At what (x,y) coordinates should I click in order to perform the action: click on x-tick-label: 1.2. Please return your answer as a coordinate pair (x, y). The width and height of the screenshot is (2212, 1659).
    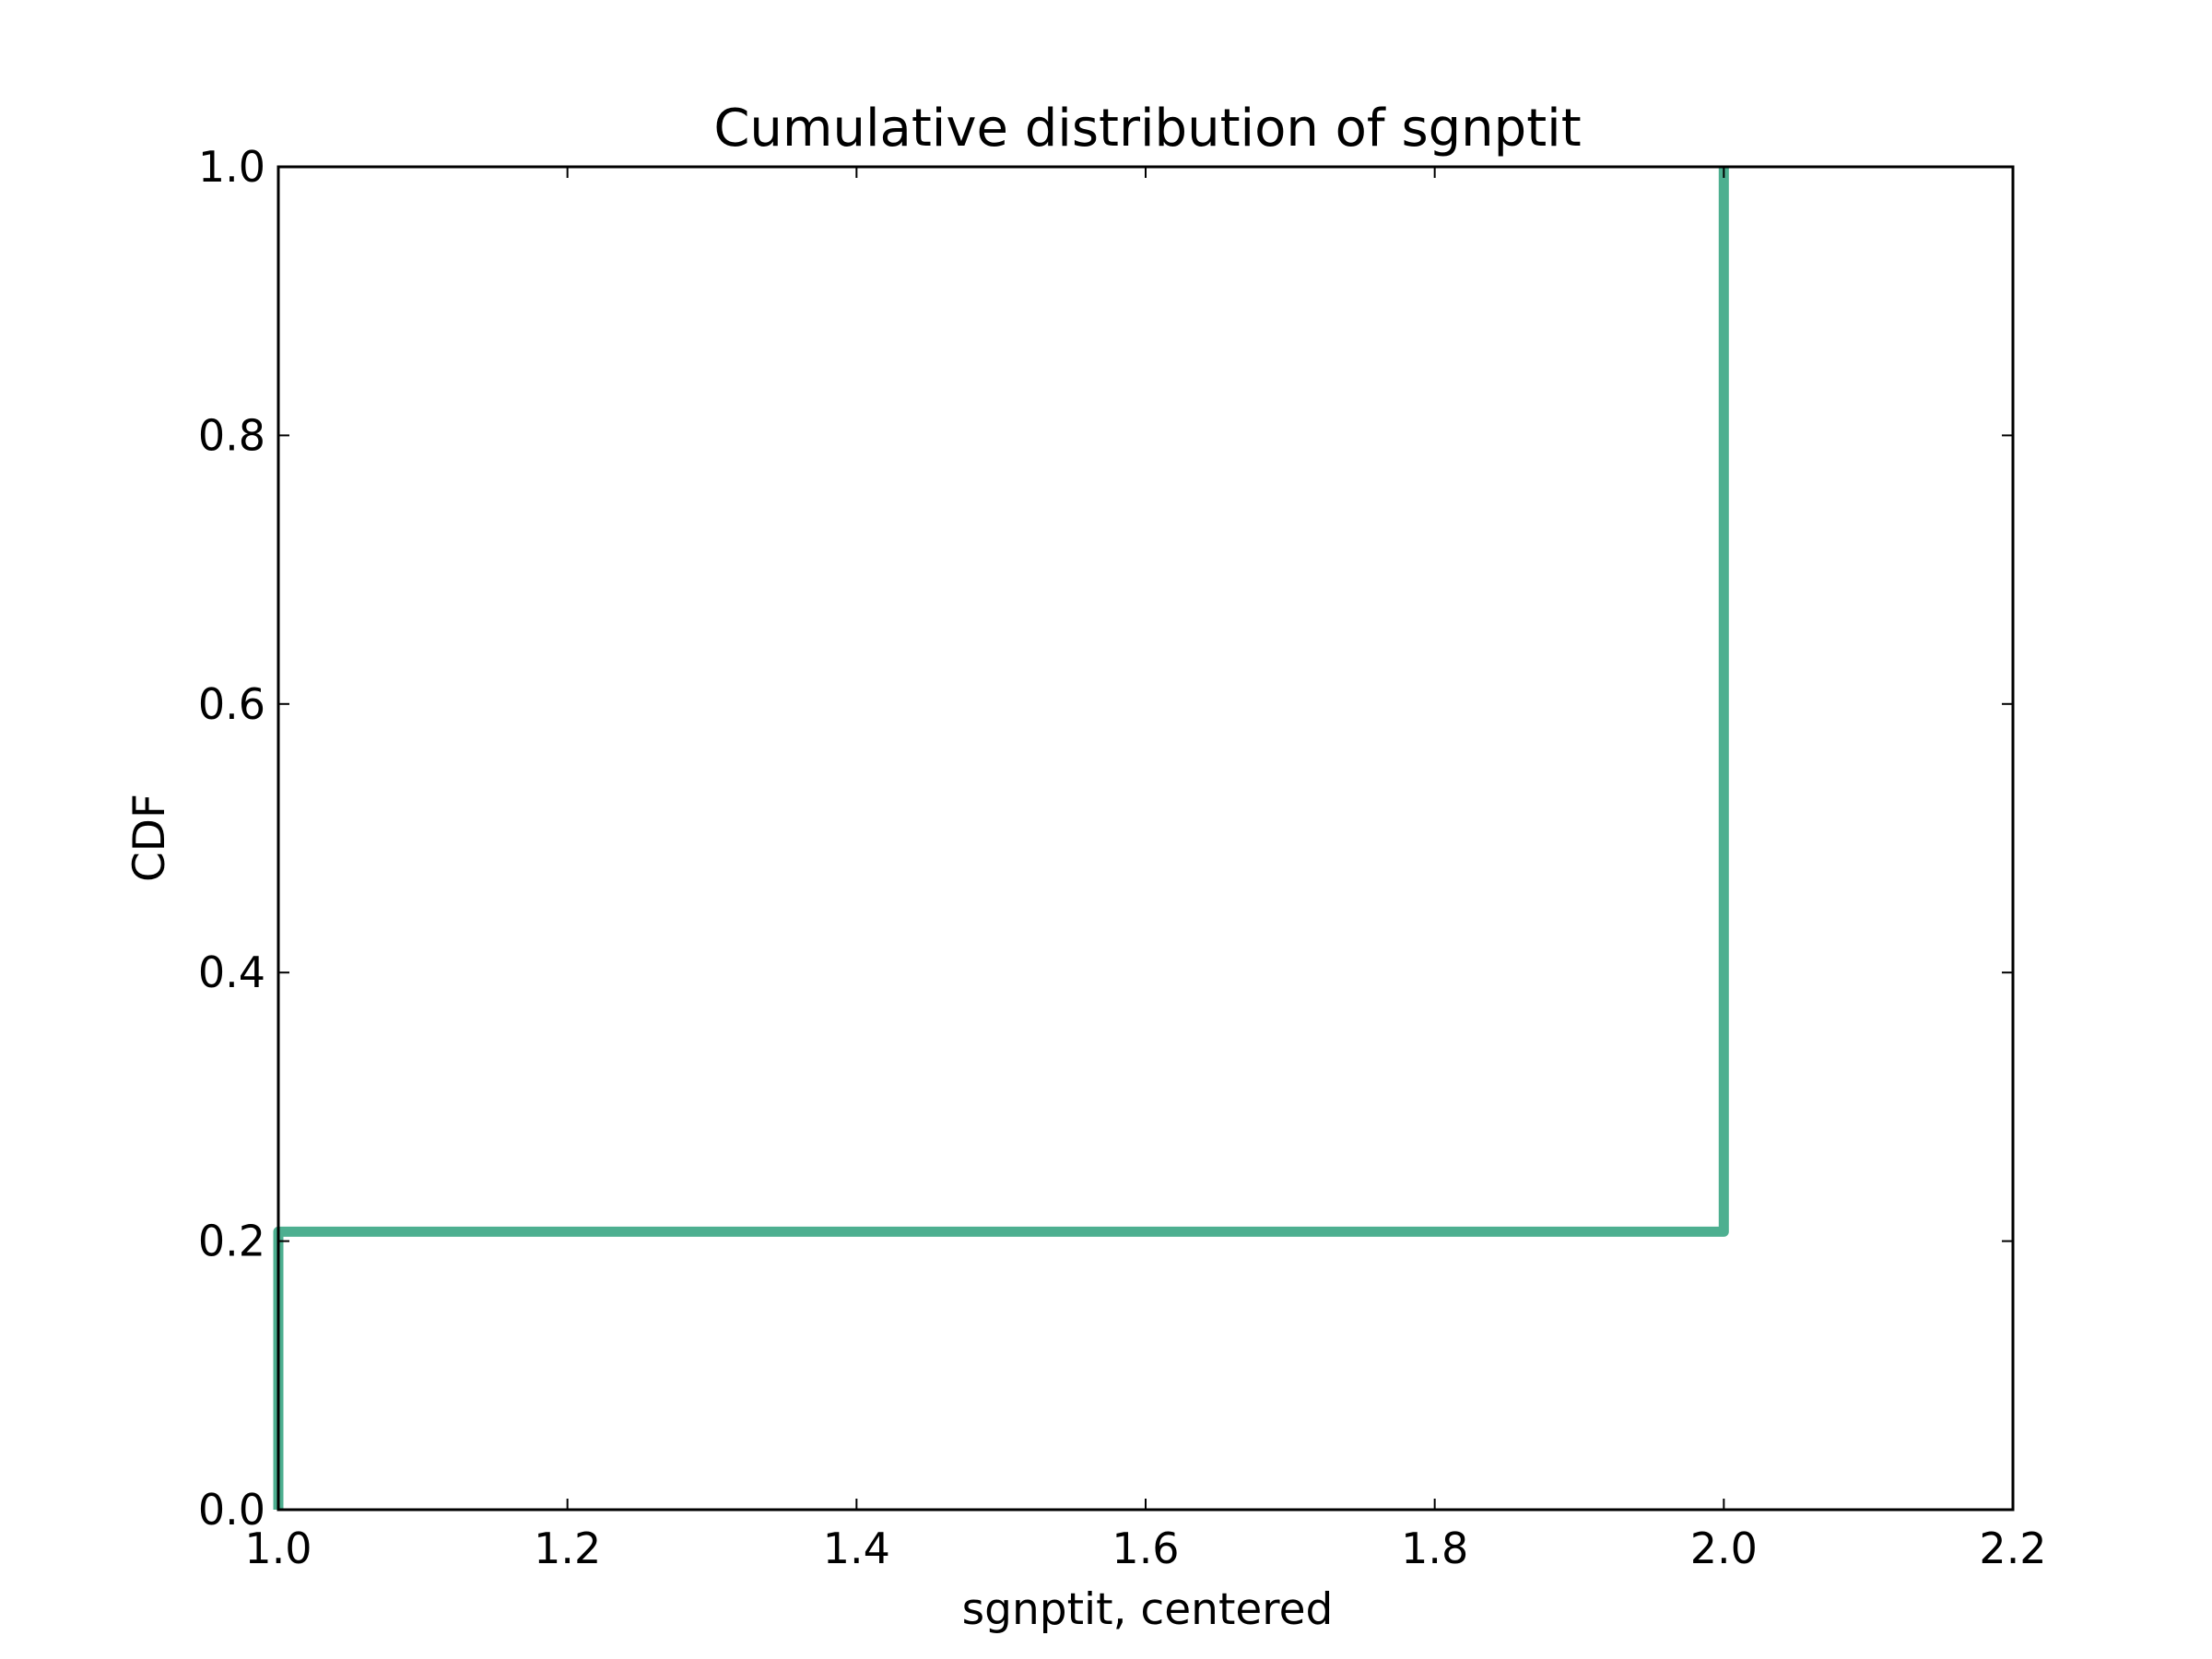
    Looking at the image, I should click on (567, 1548).